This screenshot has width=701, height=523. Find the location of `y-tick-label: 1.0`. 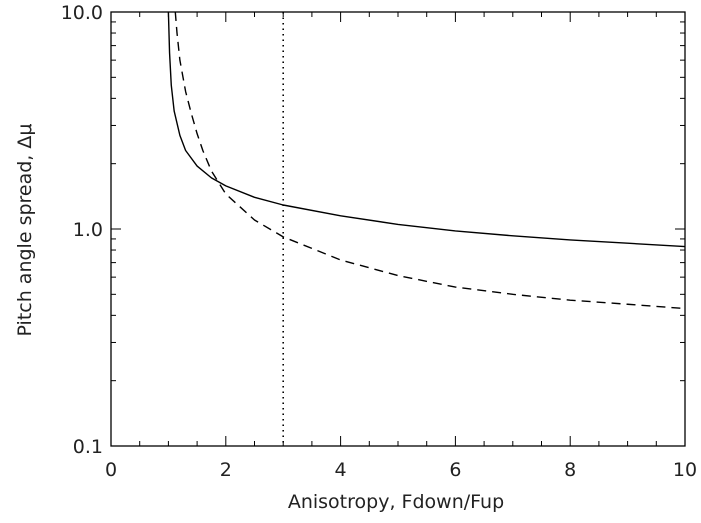

y-tick-label: 1.0 is located at coordinates (88, 230).